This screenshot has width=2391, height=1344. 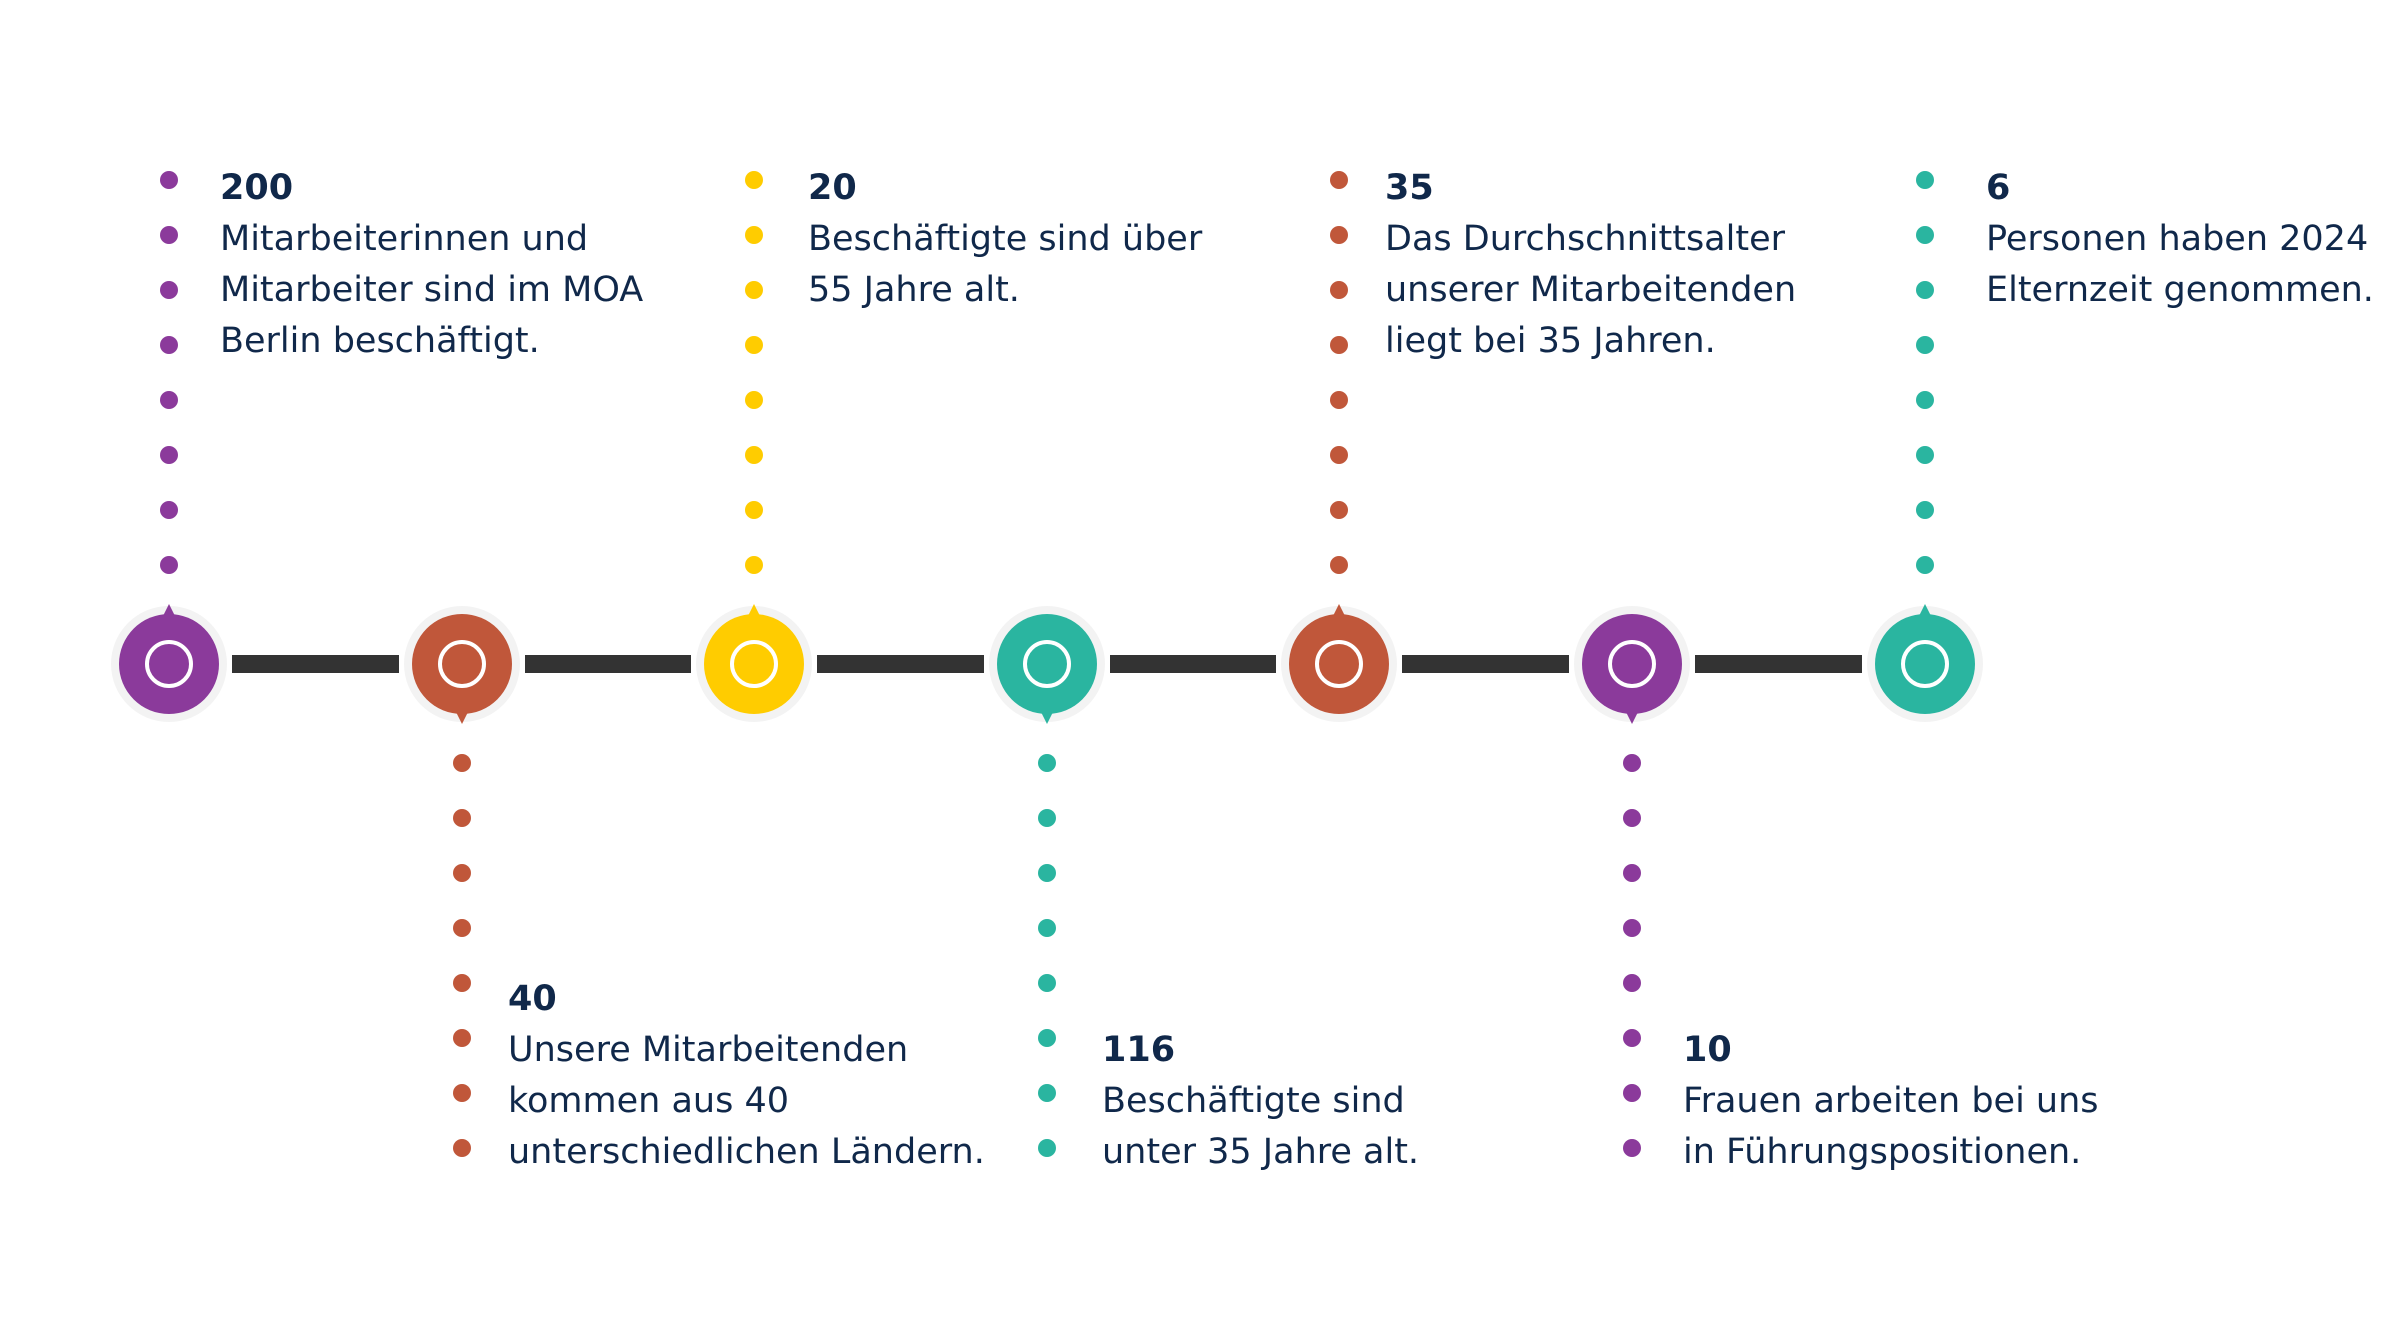 What do you see at coordinates (1707, 1050) in the screenshot?
I see `stat-number: 10` at bounding box center [1707, 1050].